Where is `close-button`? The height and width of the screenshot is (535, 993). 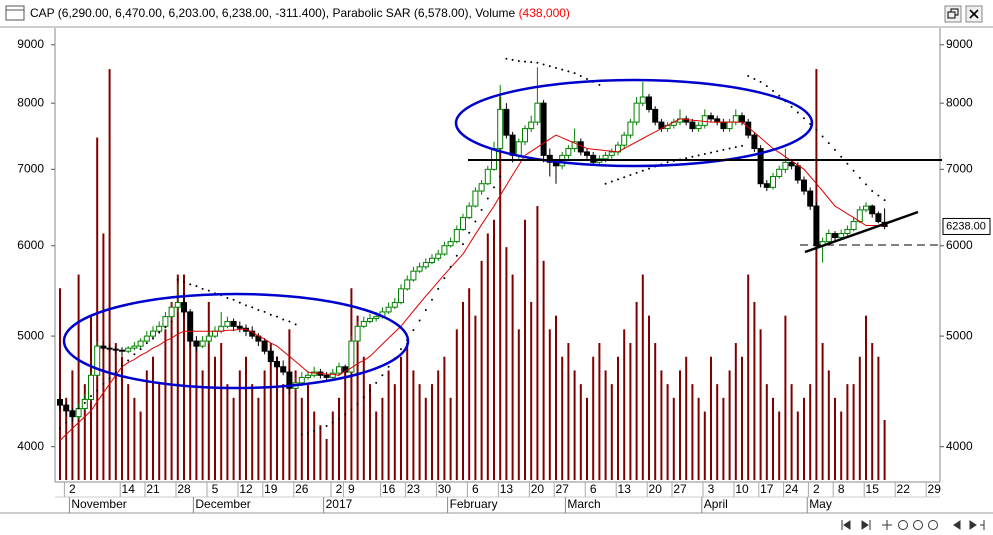
close-button is located at coordinates (974, 14).